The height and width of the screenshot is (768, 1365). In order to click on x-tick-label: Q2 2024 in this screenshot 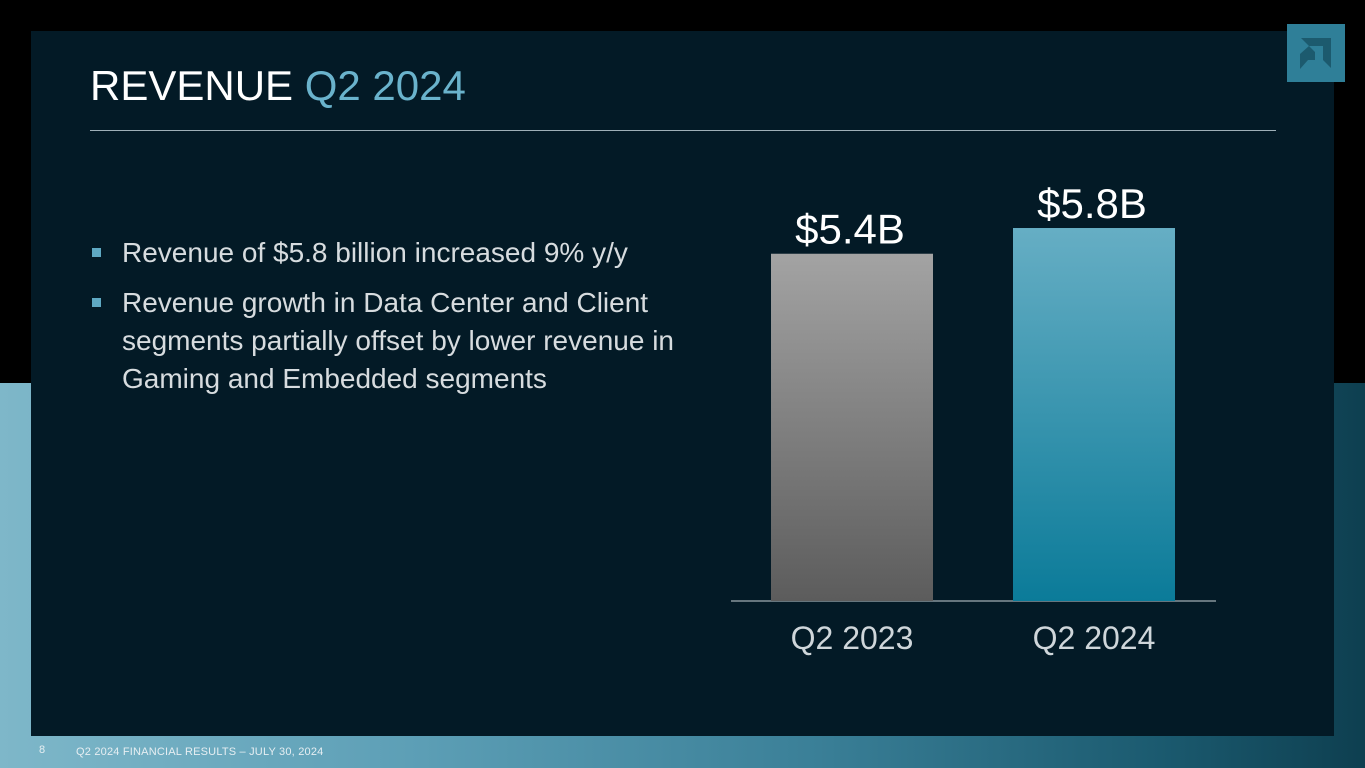, I will do `click(1094, 638)`.